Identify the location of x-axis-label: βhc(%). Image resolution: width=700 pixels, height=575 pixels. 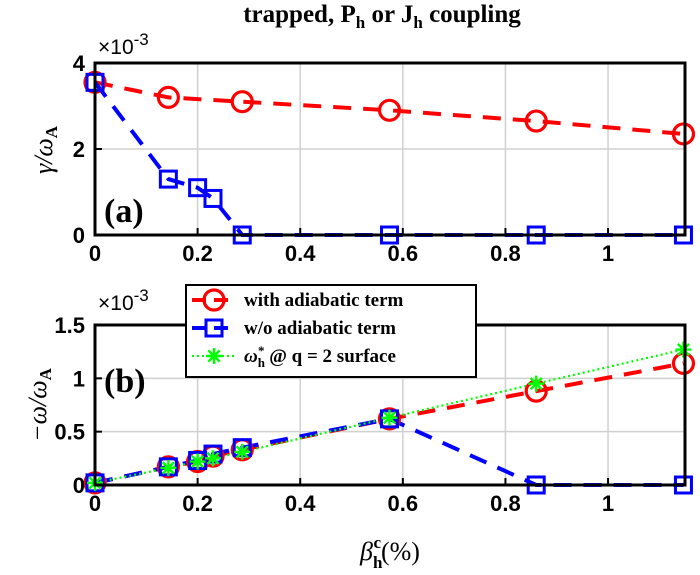
(389, 552).